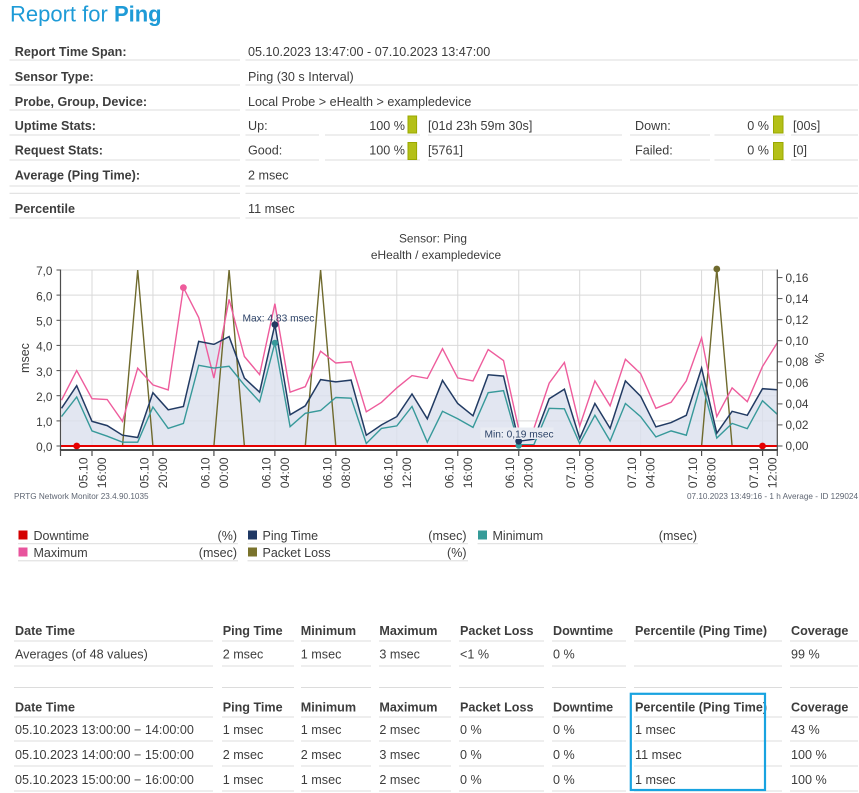 The image size is (859, 793). Describe the element at coordinates (474, 655) in the screenshot. I see `svg-text: <1 %` at that location.